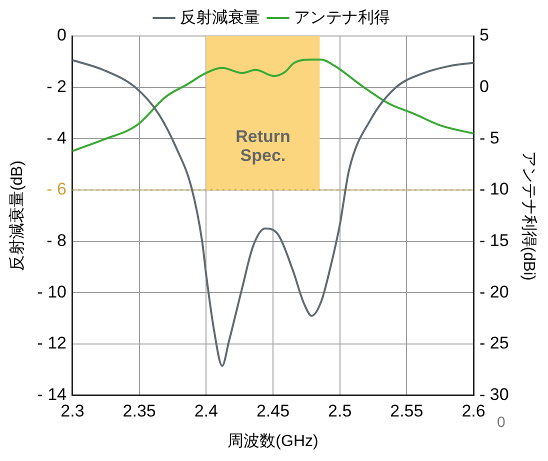 This screenshot has width=548, height=461. Describe the element at coordinates (51, 343) in the screenshot. I see `y-tick-label: - 12` at that location.